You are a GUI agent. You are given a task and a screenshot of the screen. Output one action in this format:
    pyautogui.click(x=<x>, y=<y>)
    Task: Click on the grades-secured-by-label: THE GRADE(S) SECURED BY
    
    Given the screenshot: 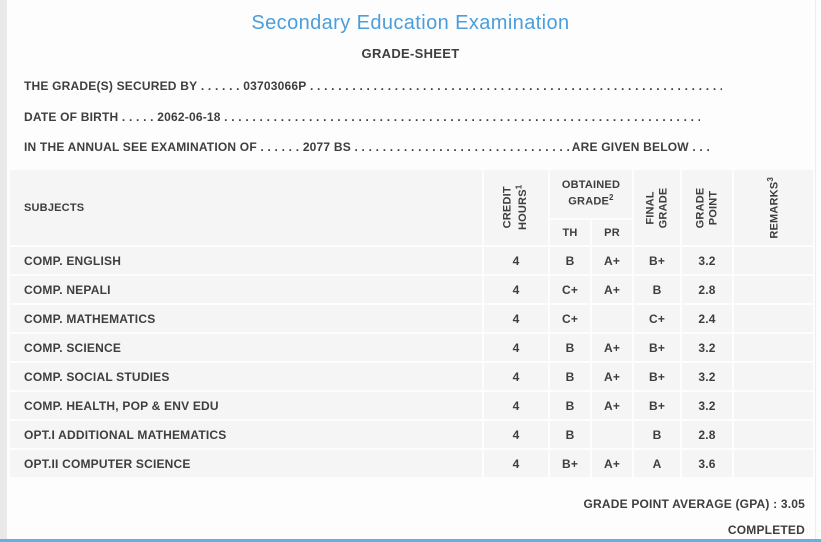 What is the action you would take?
    pyautogui.click(x=111, y=86)
    